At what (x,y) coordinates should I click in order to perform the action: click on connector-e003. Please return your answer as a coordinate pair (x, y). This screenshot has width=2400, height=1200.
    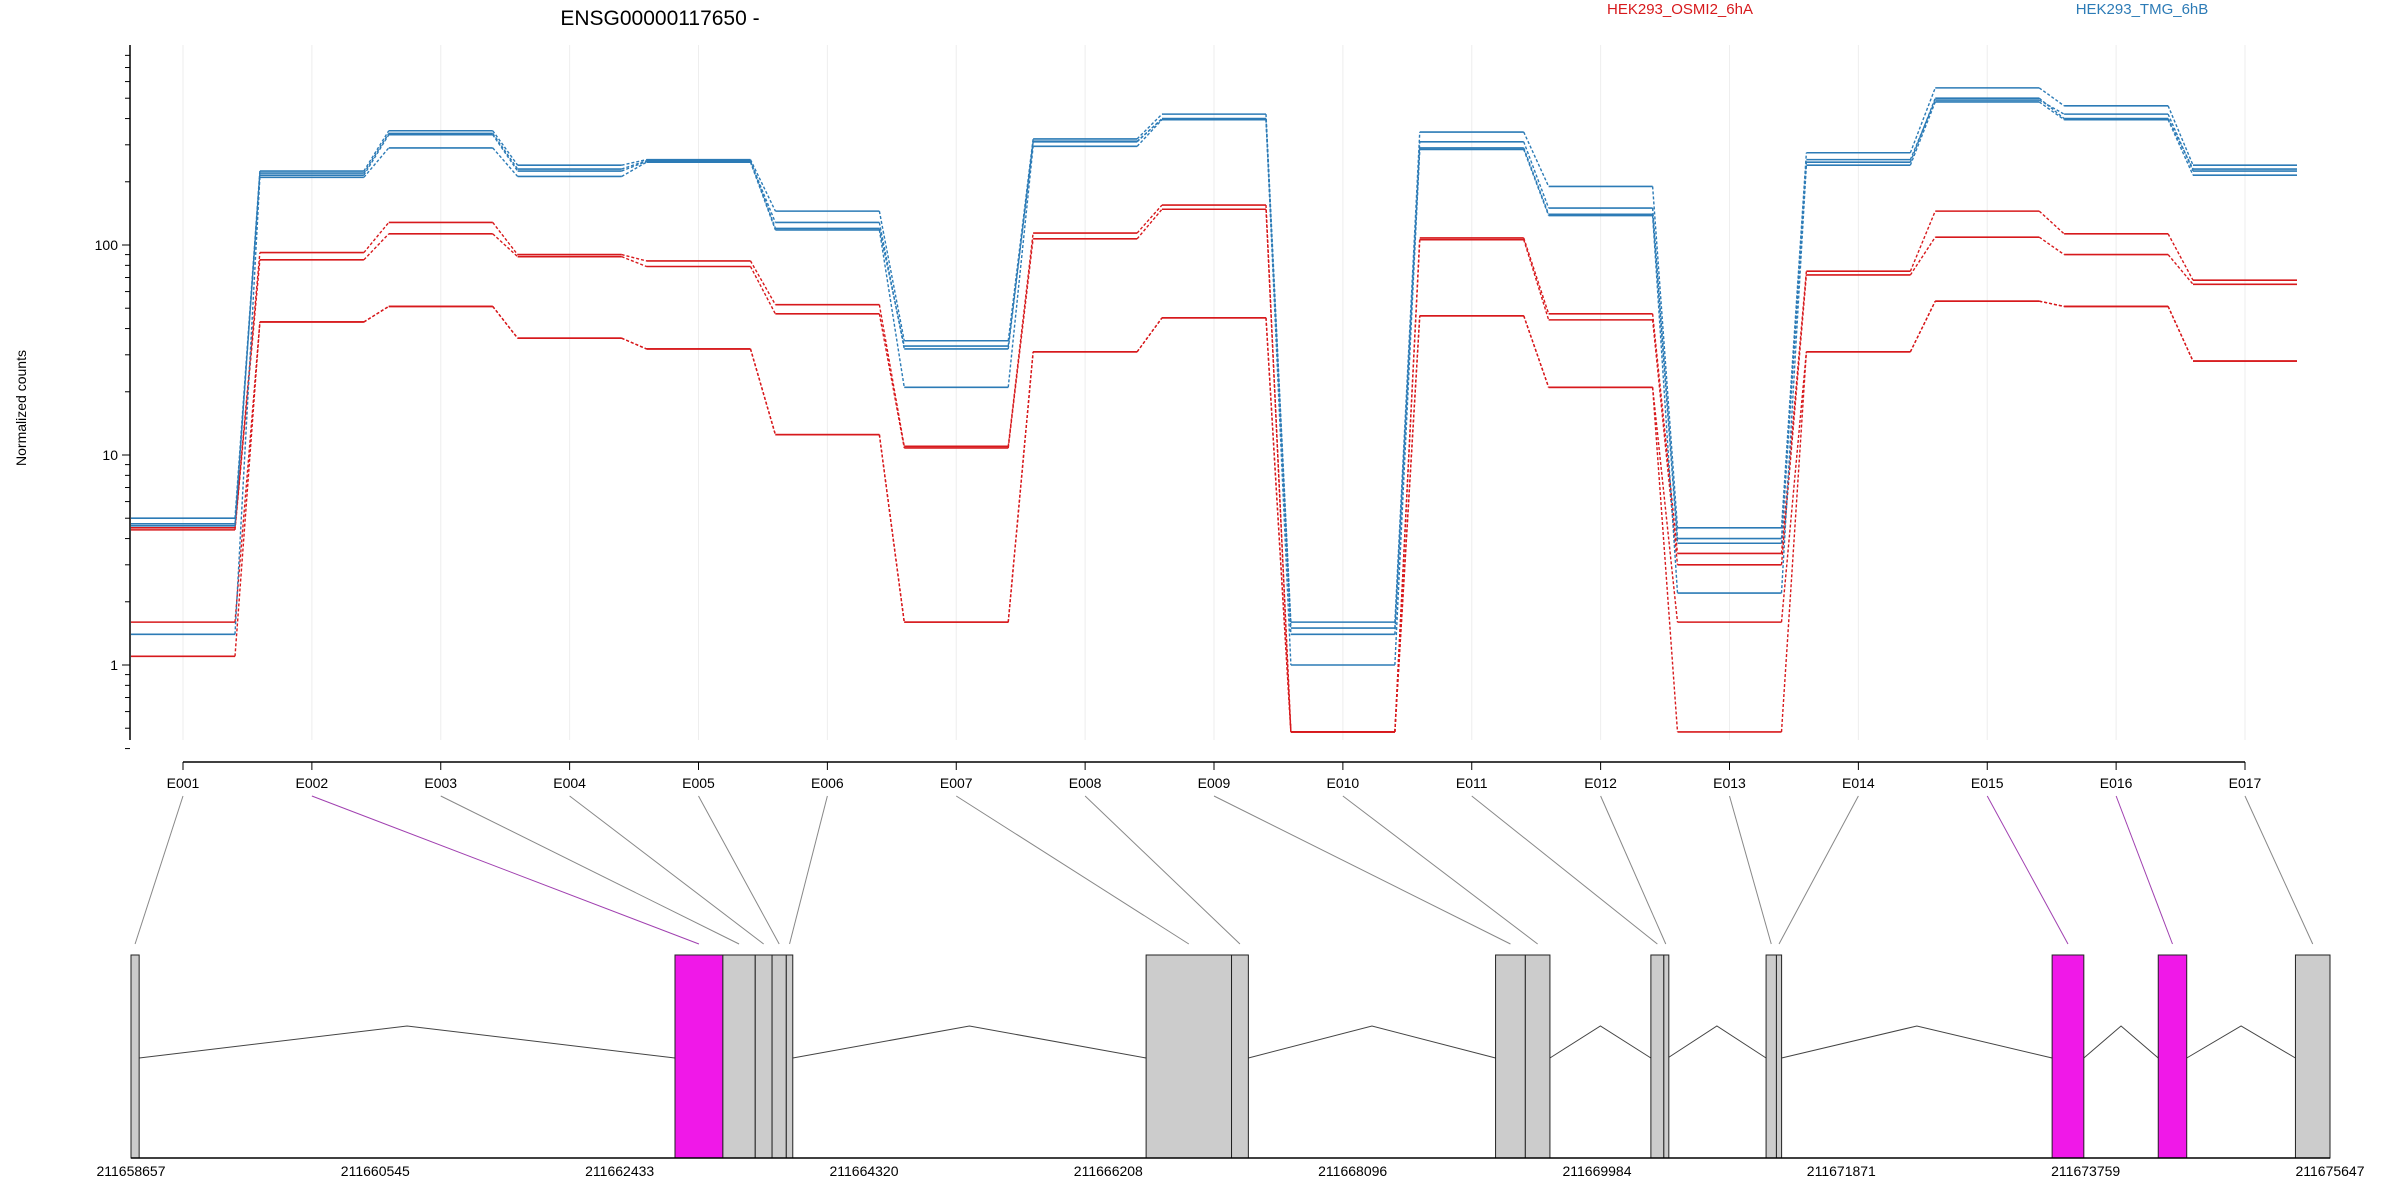
    Looking at the image, I should click on (590, 870).